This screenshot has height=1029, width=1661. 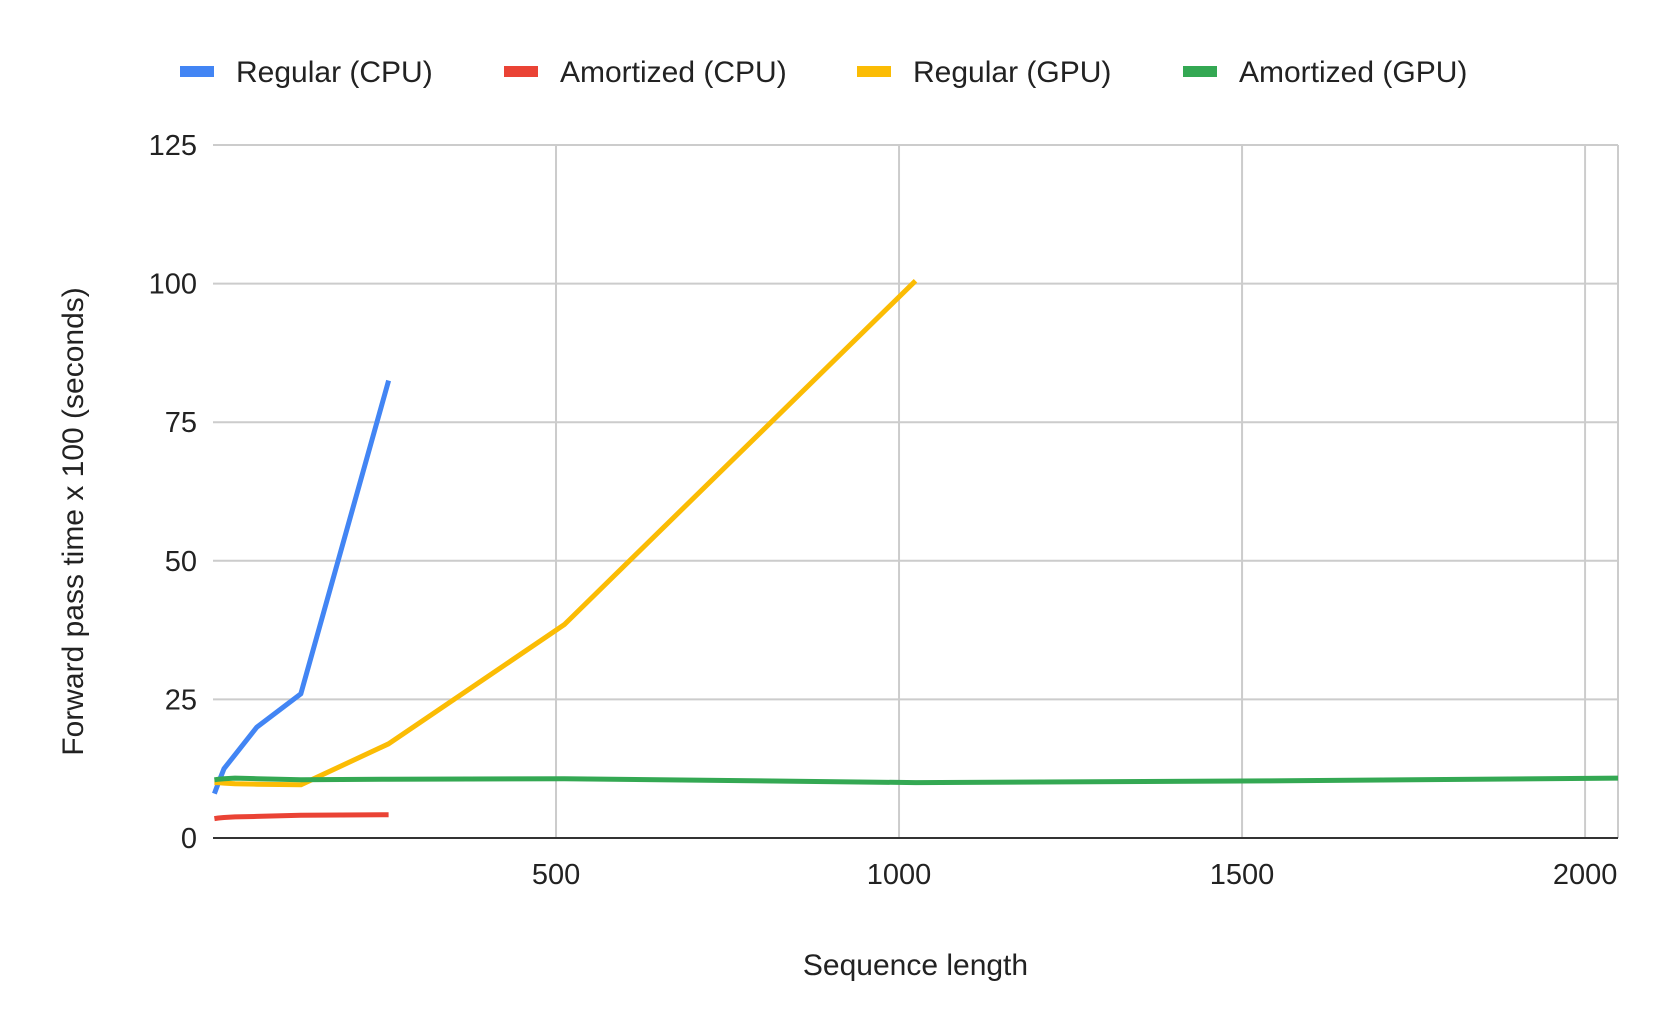 I want to click on y-tick-label: 100, so click(x=173, y=285).